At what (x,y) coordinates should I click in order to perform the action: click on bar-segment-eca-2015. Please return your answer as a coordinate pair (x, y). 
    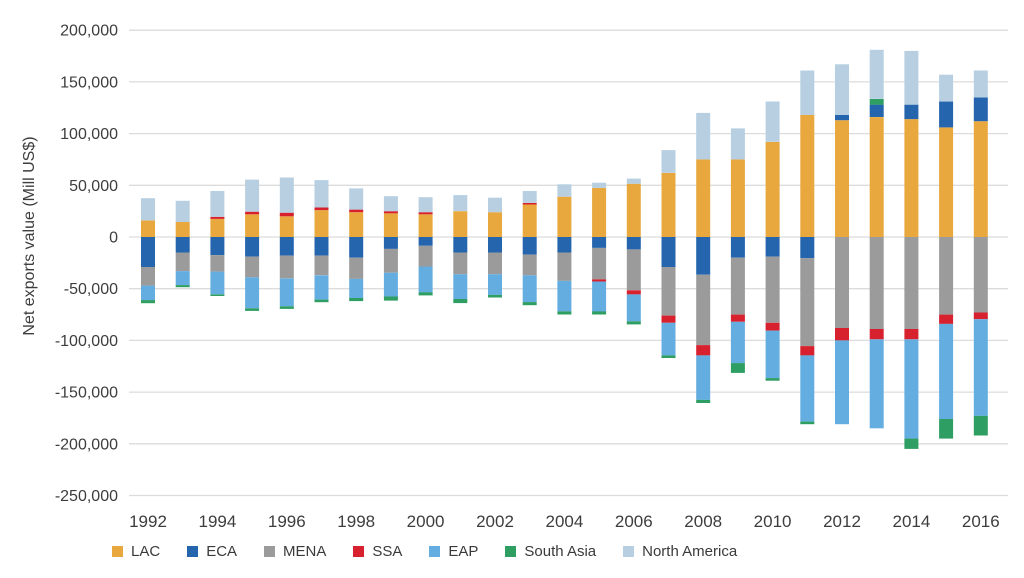
    Looking at the image, I should click on (946, 114).